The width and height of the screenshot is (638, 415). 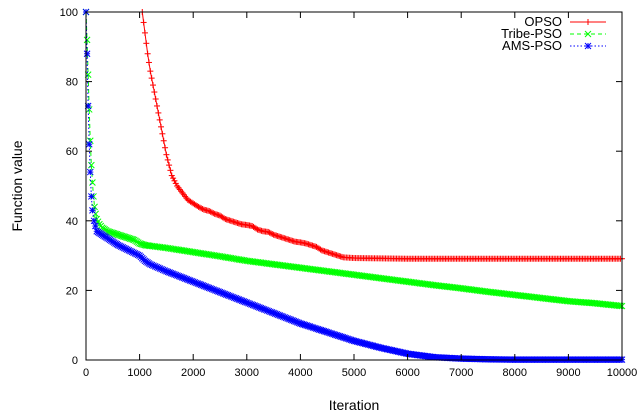 What do you see at coordinates (247, 373) in the screenshot?
I see `x-tick-label: 3000` at bounding box center [247, 373].